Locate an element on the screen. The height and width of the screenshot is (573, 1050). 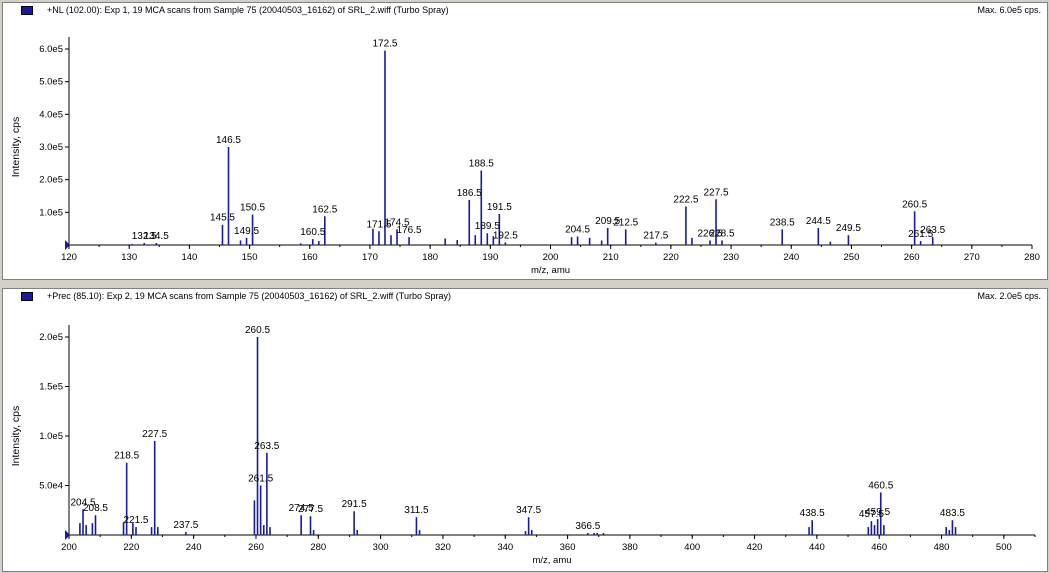
x-tick-label: 440 is located at coordinates (817, 547).